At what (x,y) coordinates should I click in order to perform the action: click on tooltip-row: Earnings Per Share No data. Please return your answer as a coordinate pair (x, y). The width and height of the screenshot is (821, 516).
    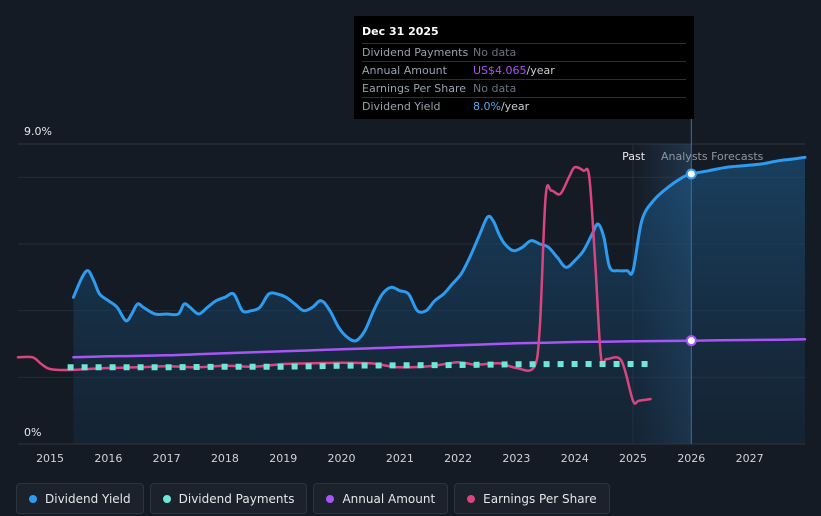
    Looking at the image, I should click on (524, 89).